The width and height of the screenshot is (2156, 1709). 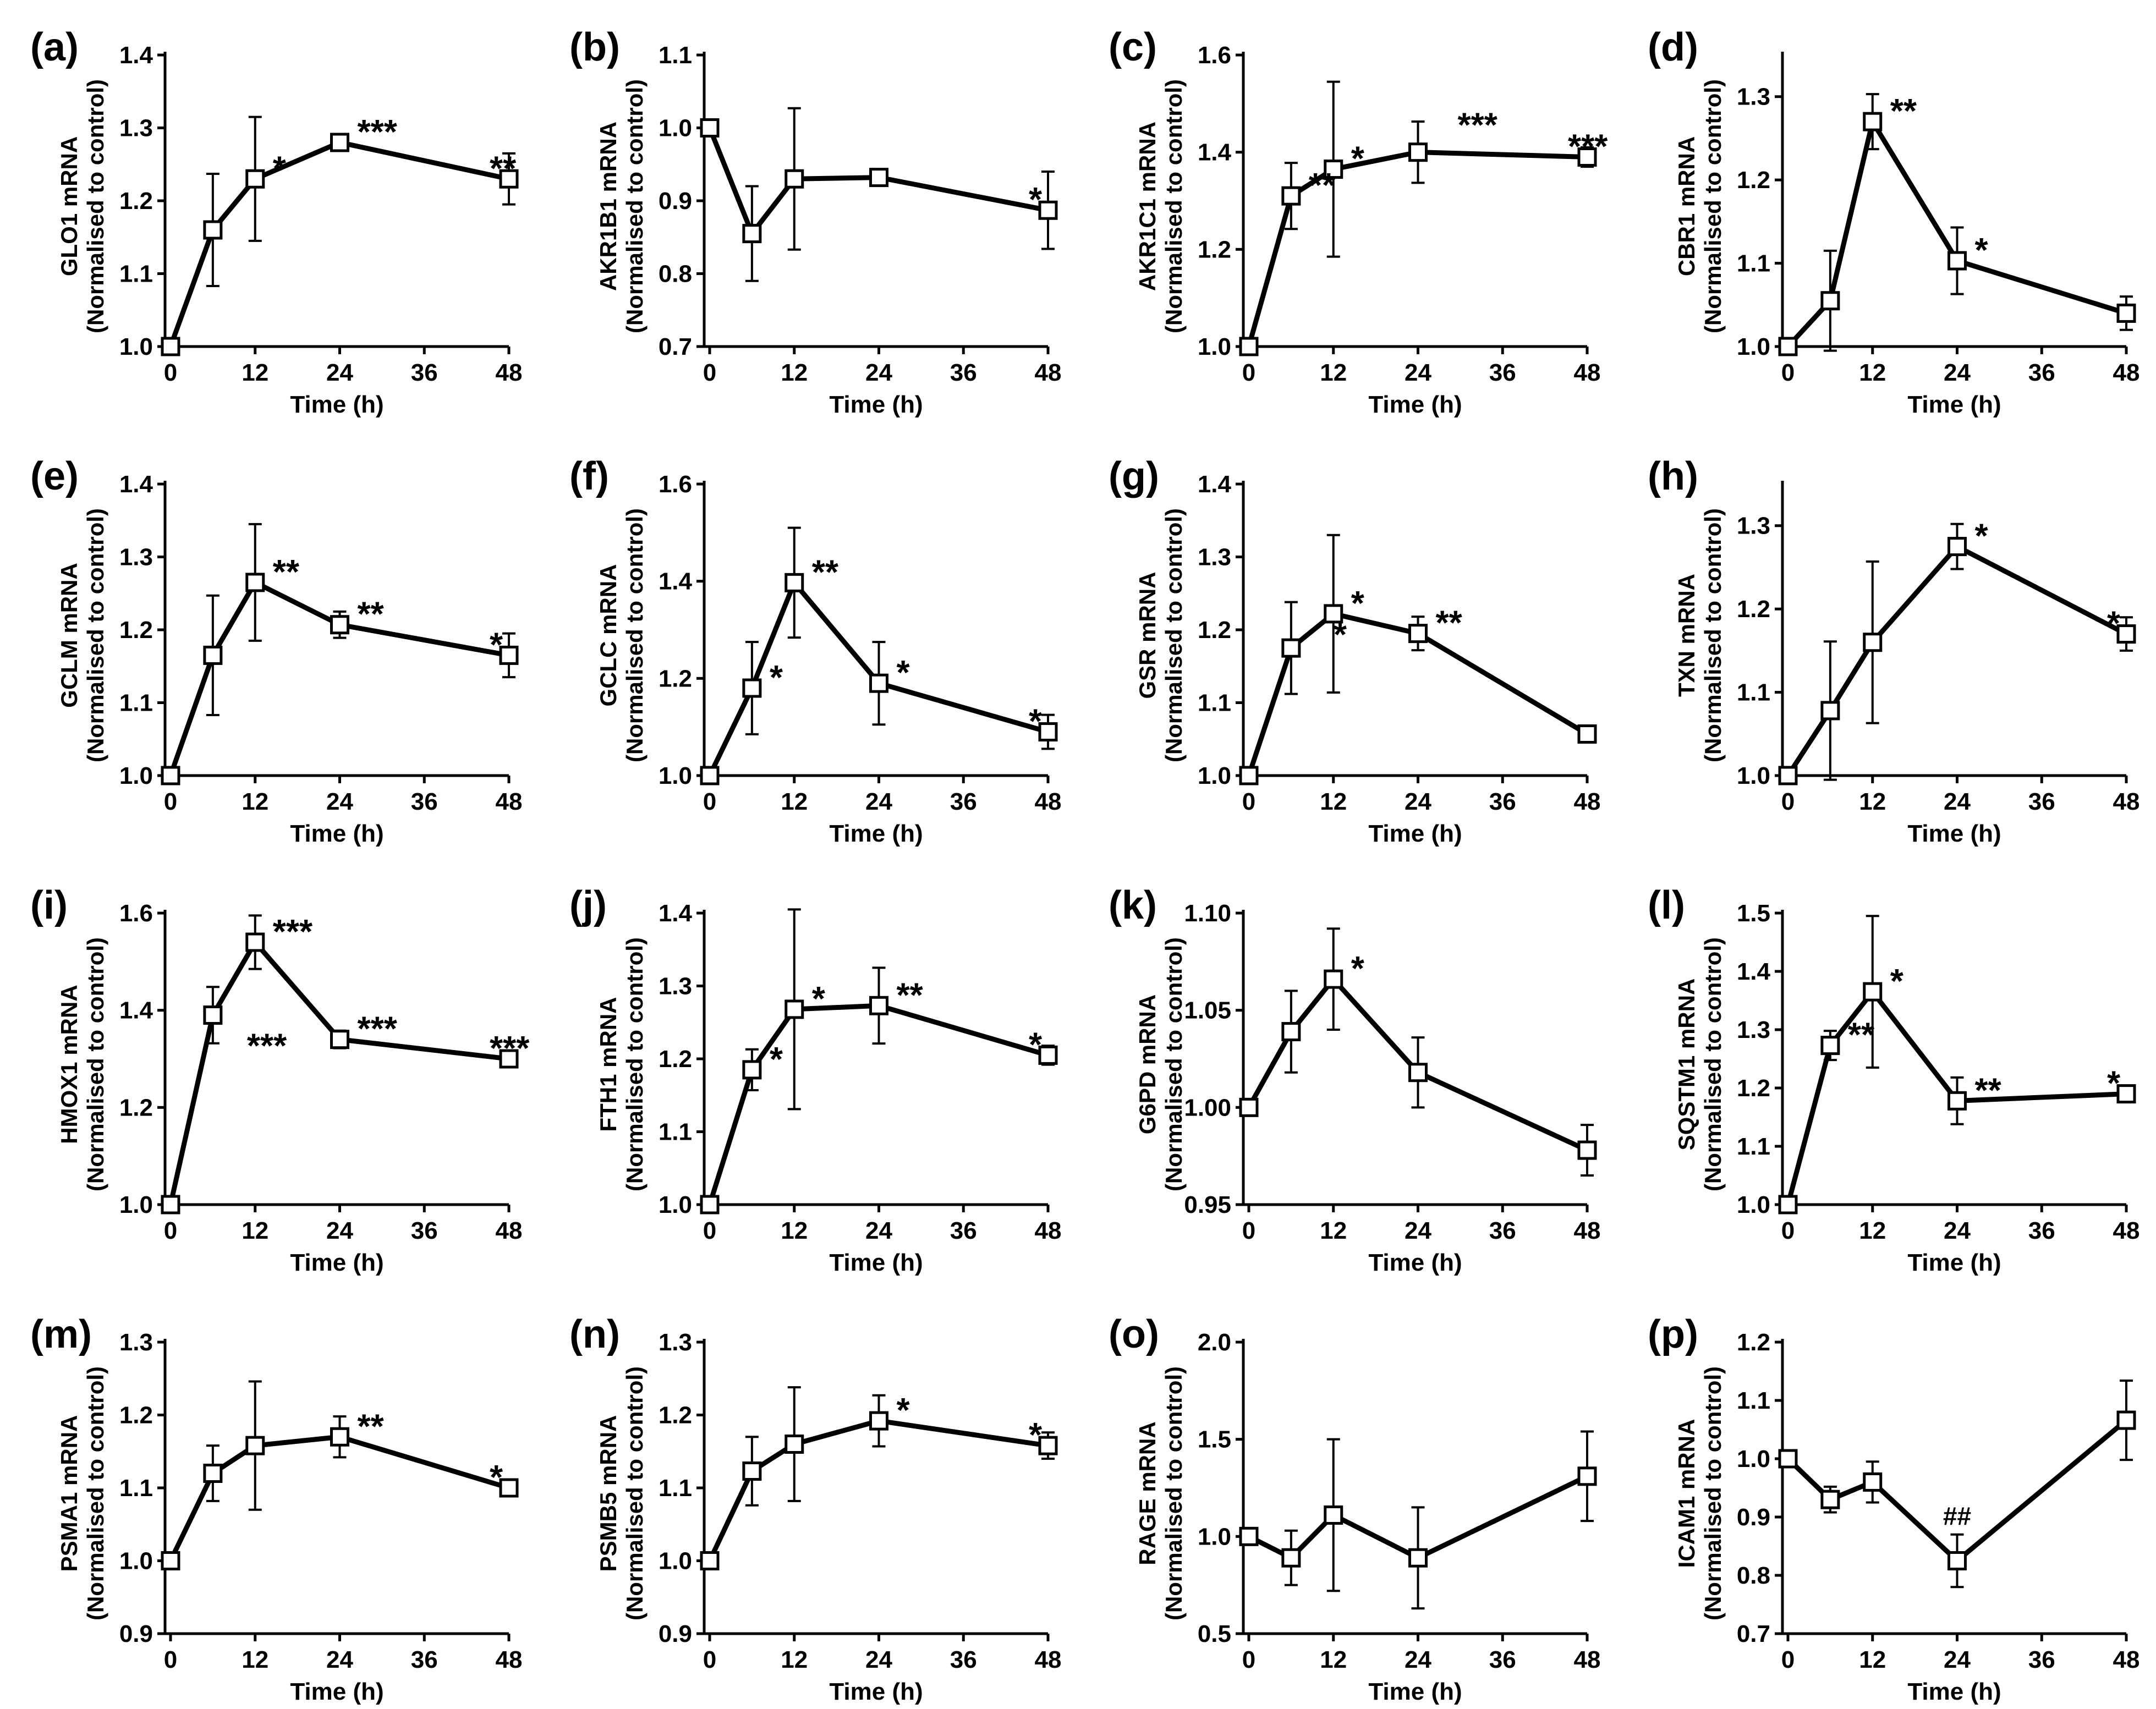 What do you see at coordinates (1134, 1334) in the screenshot?
I see `panel-label: (o)` at bounding box center [1134, 1334].